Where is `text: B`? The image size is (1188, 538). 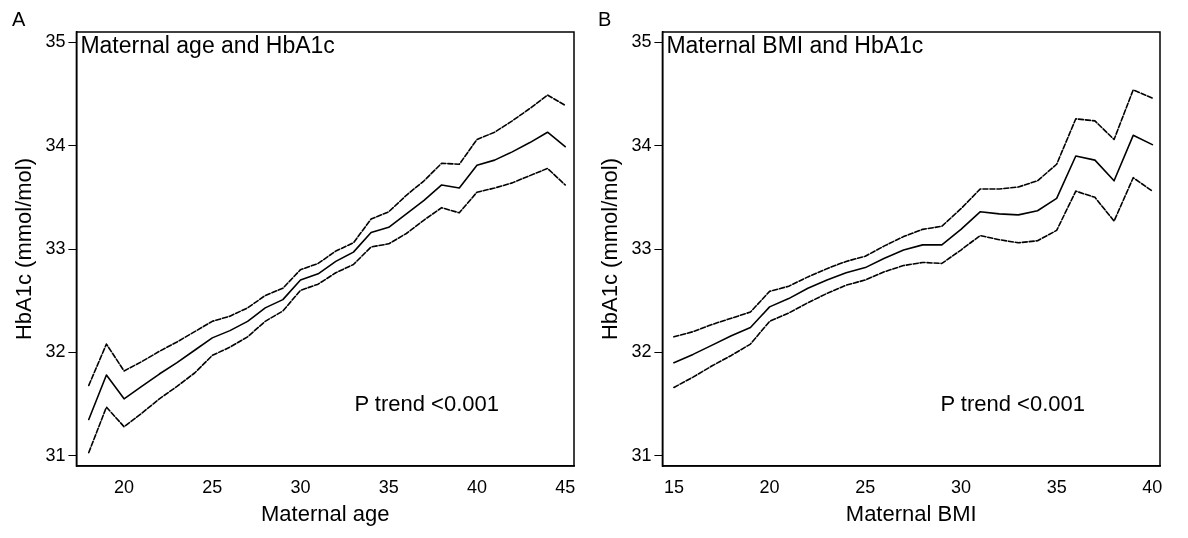 text: B is located at coordinates (605, 18).